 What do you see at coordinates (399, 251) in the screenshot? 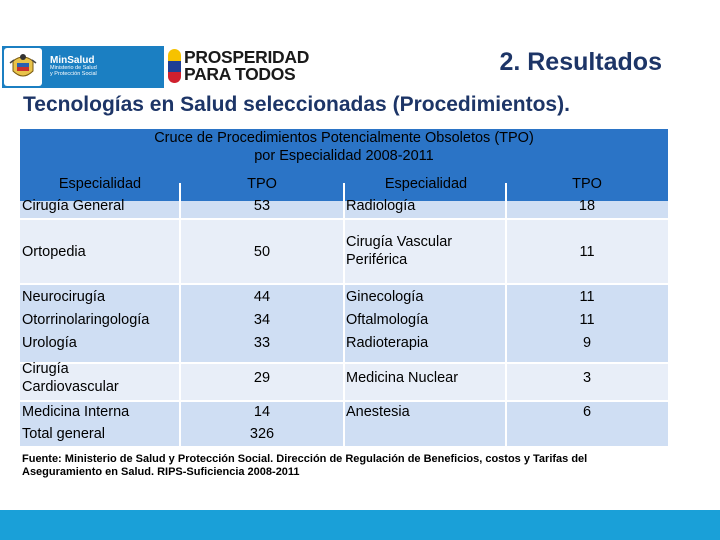
I see `row-2-especialidad-2: Cirugía Vascular Periférica` at bounding box center [399, 251].